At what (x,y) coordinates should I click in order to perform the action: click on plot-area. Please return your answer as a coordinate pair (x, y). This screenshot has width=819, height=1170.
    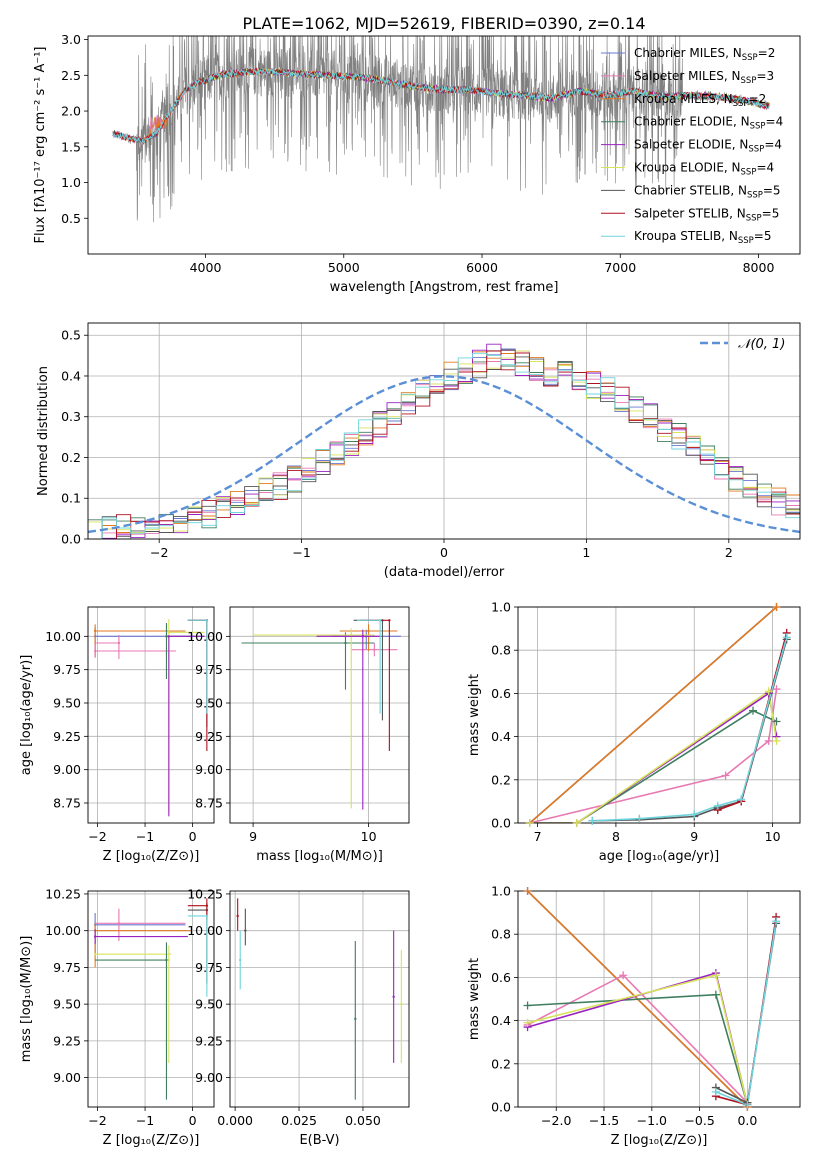
    Looking at the image, I should click on (319, 999).